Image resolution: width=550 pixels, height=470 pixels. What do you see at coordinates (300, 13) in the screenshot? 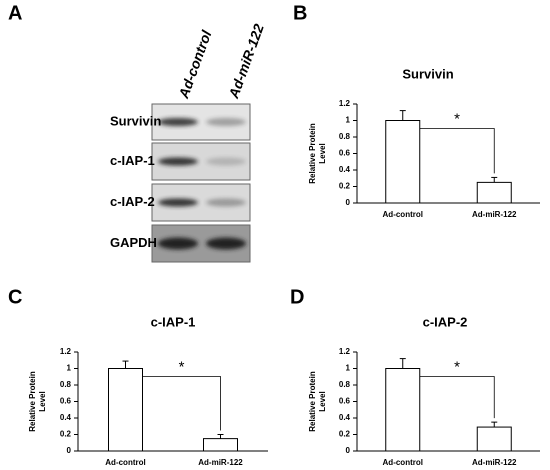
I see `panel-label: B` at bounding box center [300, 13].